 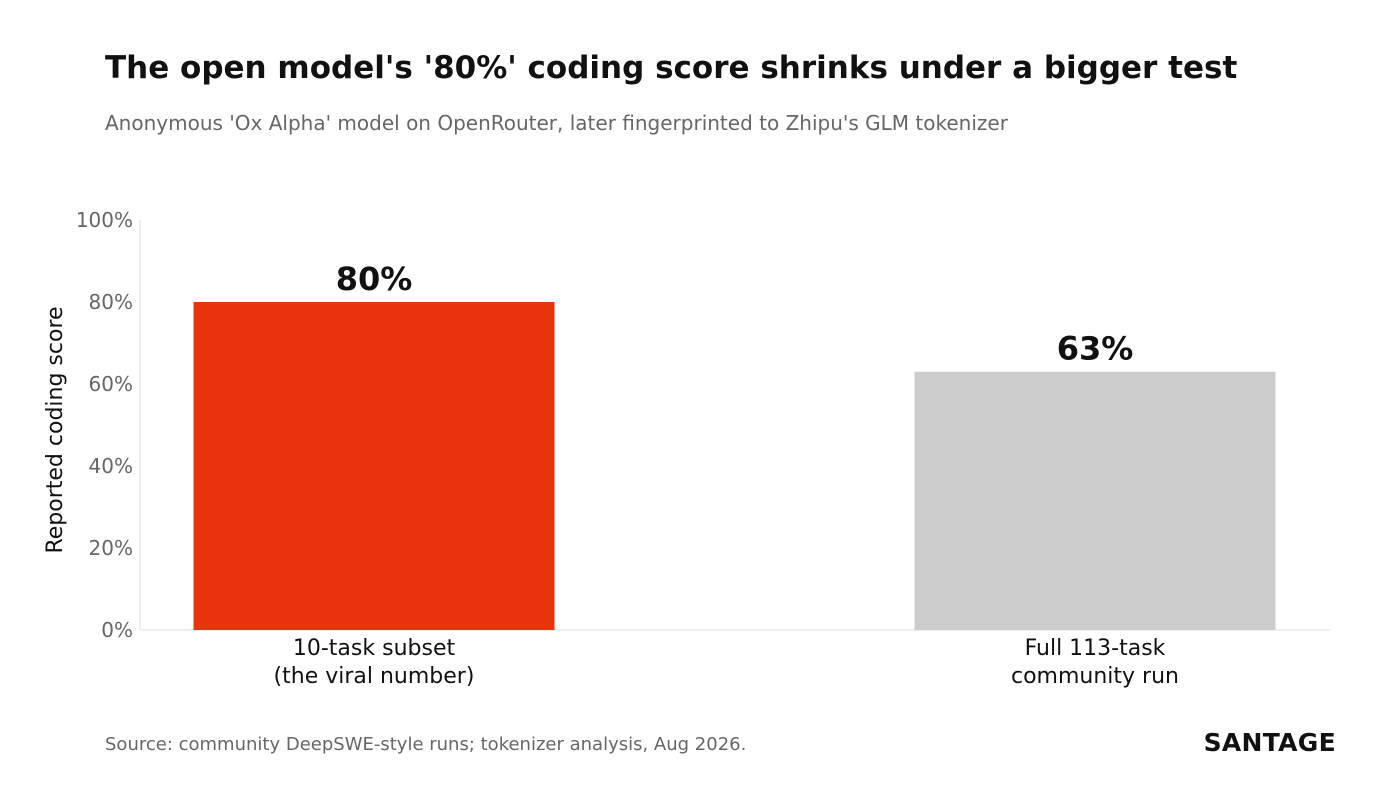 I want to click on y-tick-label: 100%, so click(x=104, y=220).